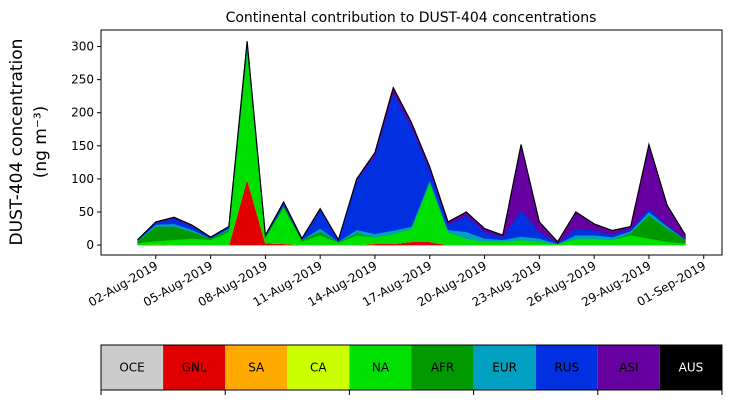 The width and height of the screenshot is (730, 402). Describe the element at coordinates (82, 80) in the screenshot. I see `y-tick-label: 250` at that location.